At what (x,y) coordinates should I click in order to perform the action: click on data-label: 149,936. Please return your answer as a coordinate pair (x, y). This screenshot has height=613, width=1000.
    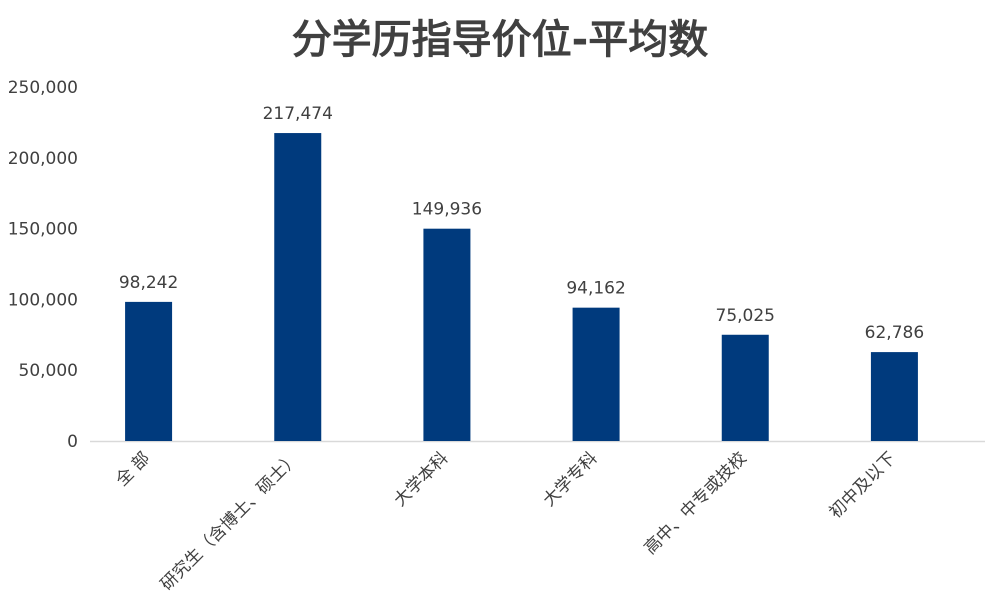
    Looking at the image, I should click on (447, 210).